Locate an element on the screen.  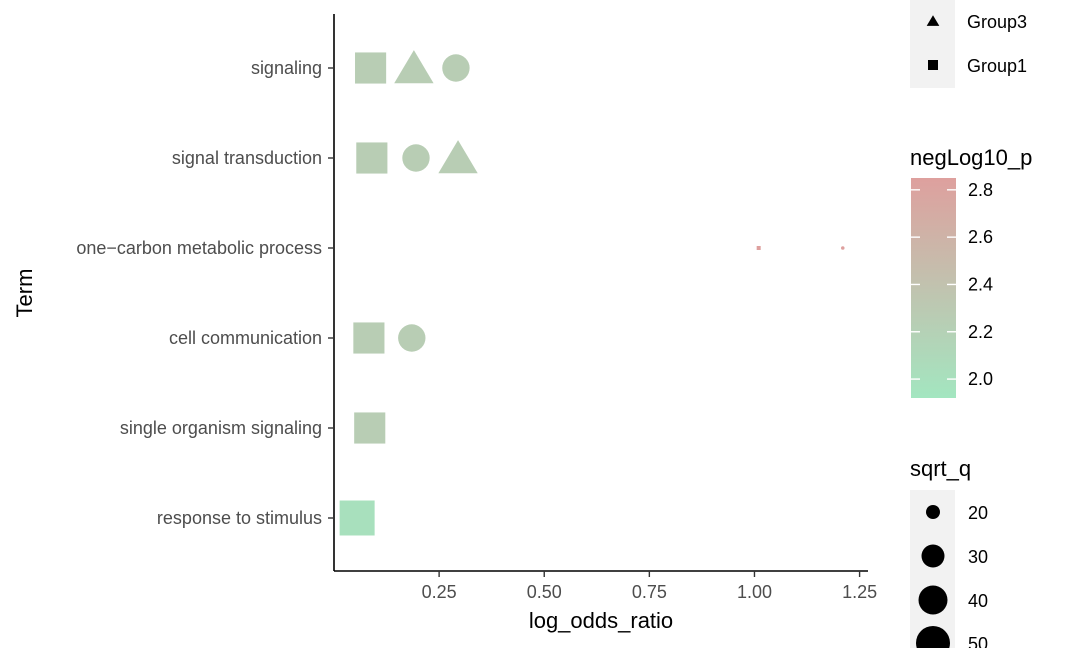
y-tick-label: cell communication is located at coordinates (245, 338).